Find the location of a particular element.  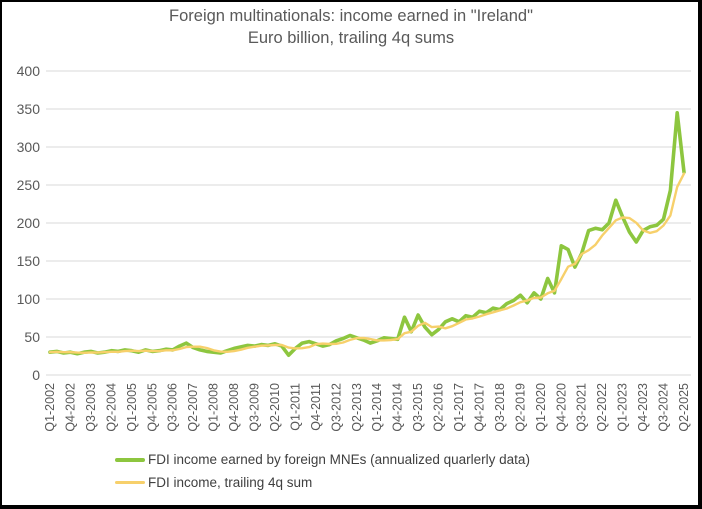

svg-text: 200 is located at coordinates (29, 223).